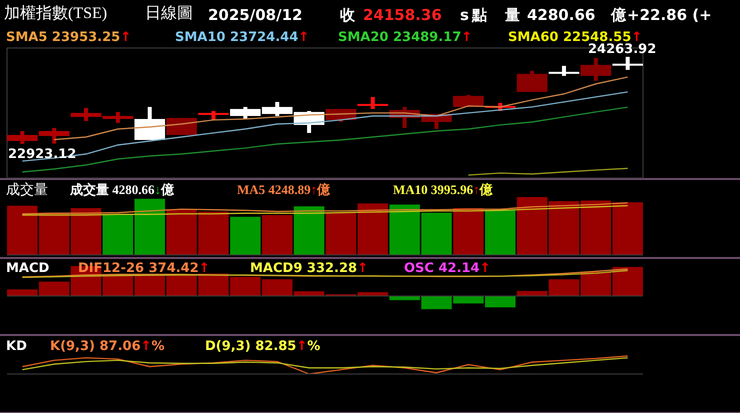  Describe the element at coordinates (479, 15) in the screenshot. I see `text: 點` at that location.